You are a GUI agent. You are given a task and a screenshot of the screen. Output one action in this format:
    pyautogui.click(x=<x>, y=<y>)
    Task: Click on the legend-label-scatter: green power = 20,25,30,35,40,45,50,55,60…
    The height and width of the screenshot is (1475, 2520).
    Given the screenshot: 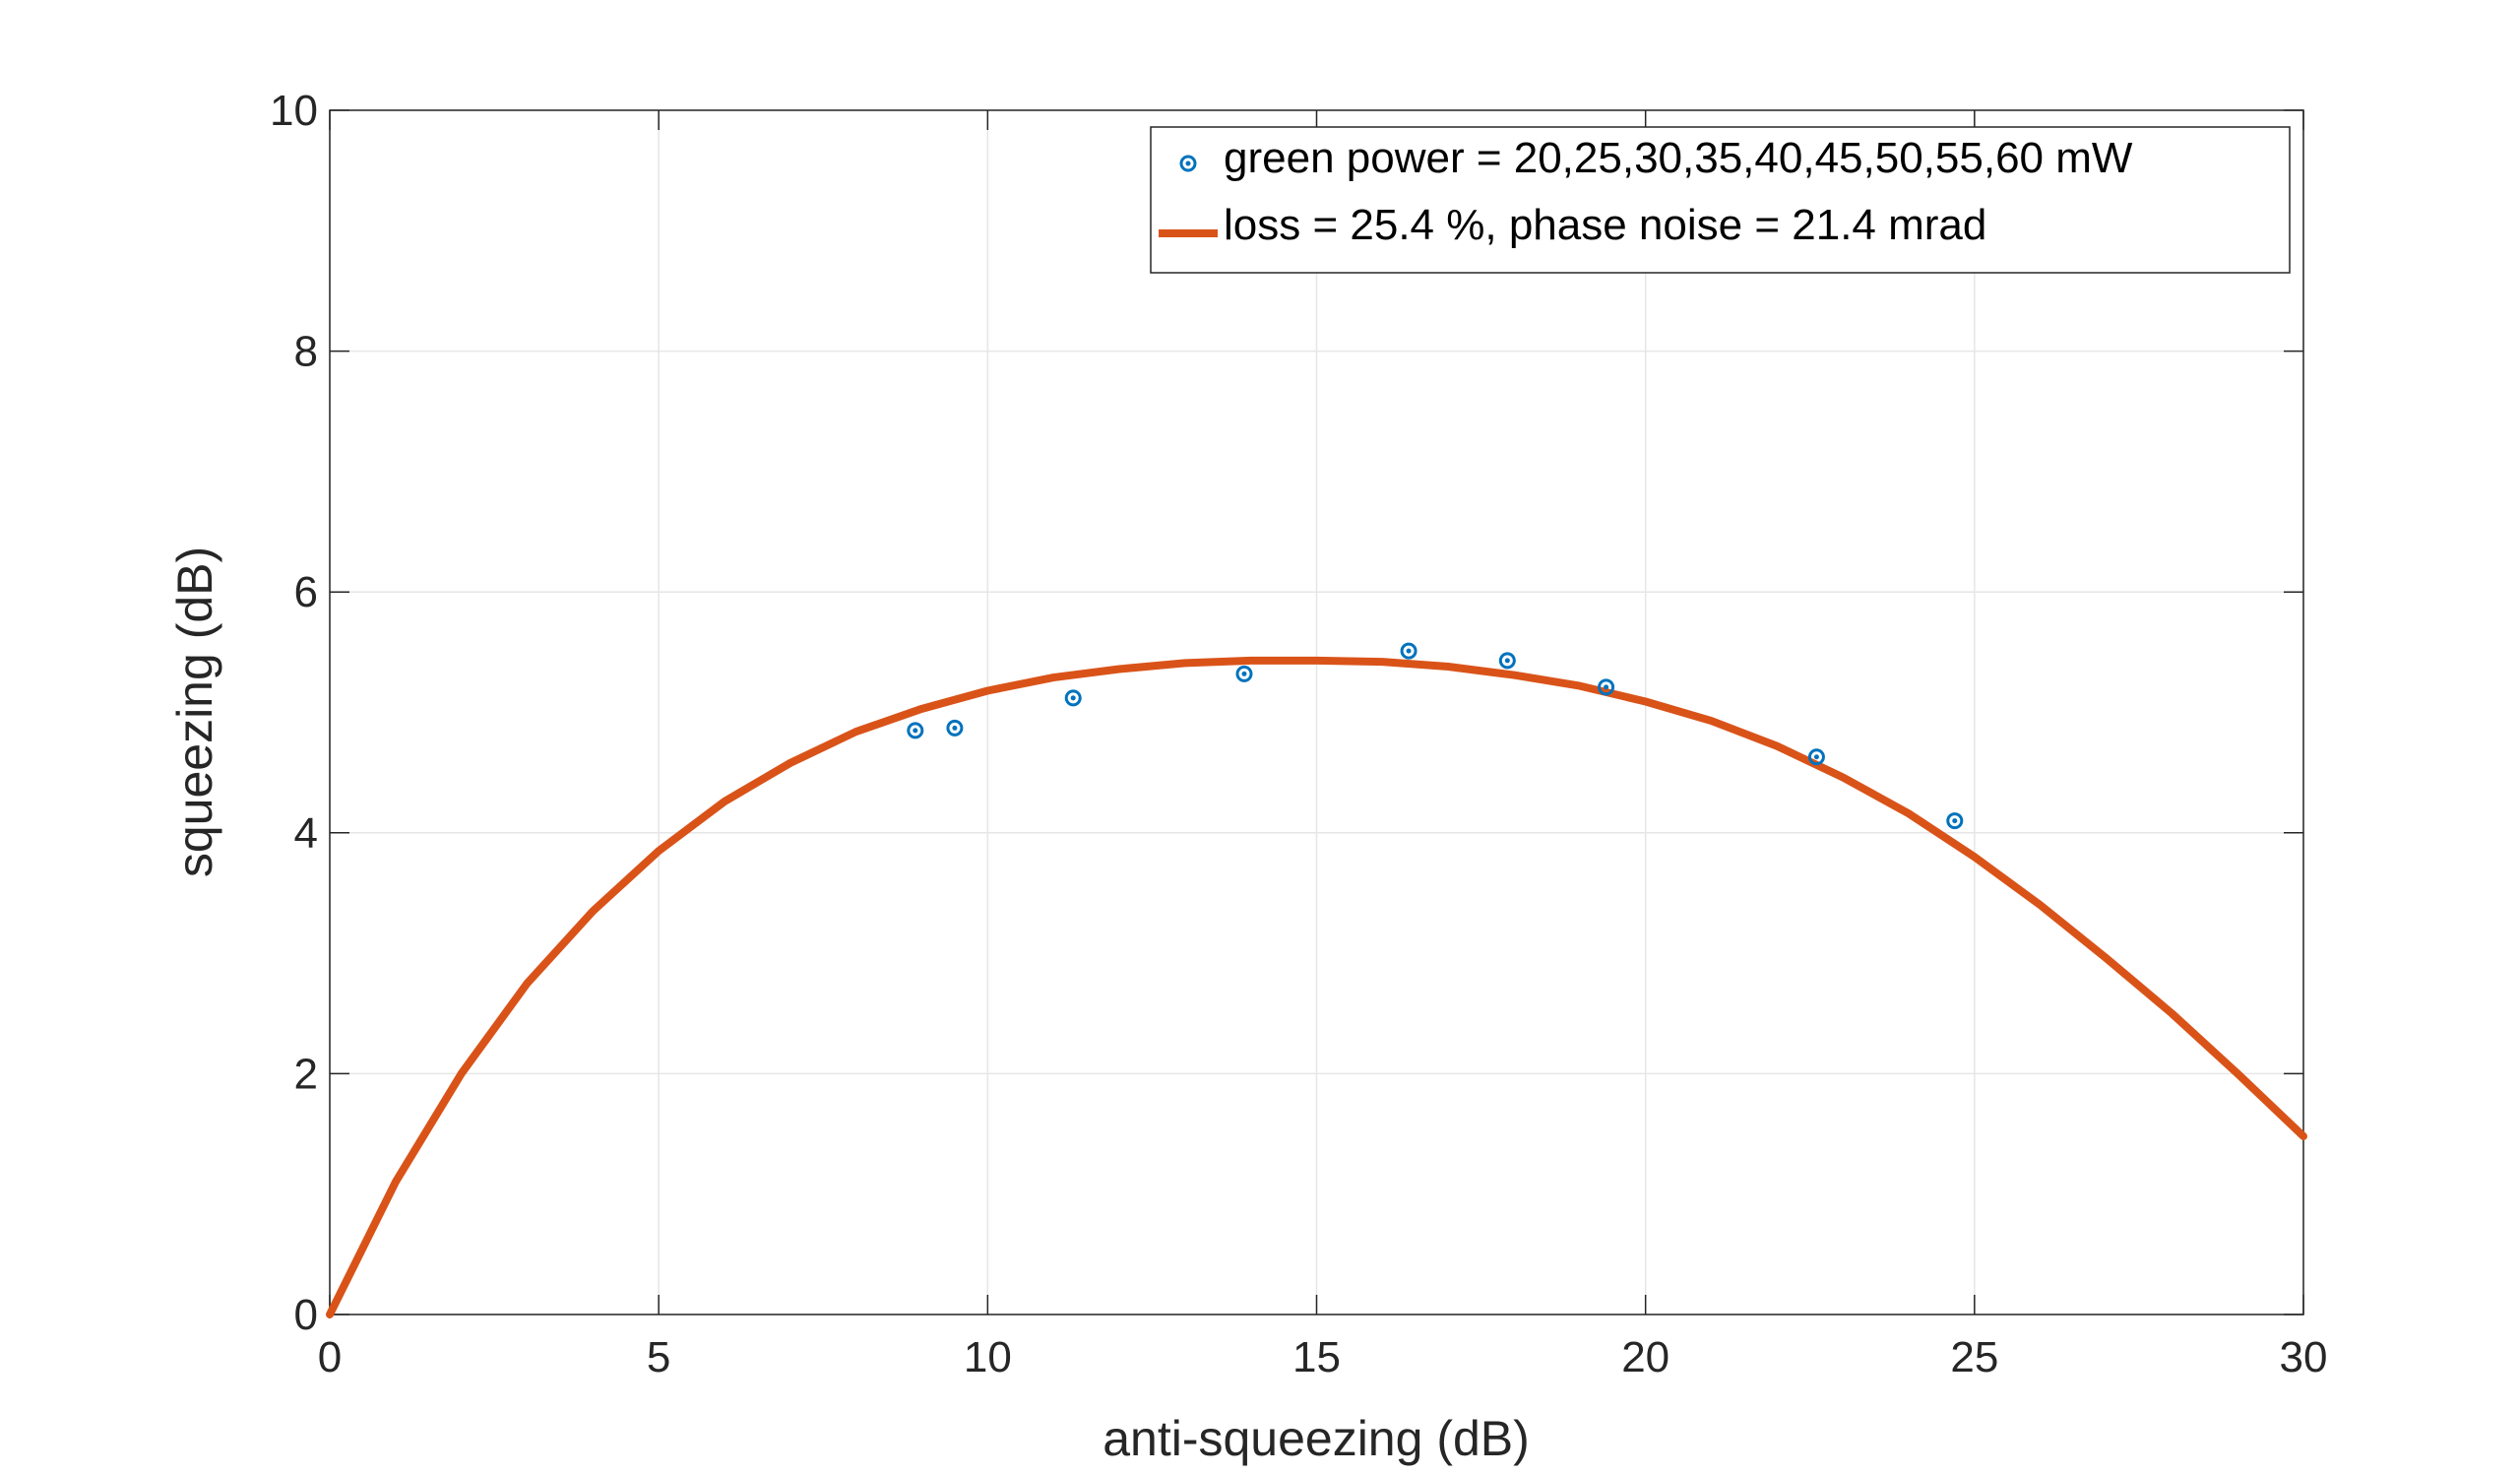 What is the action you would take?
    pyautogui.click(x=1678, y=158)
    